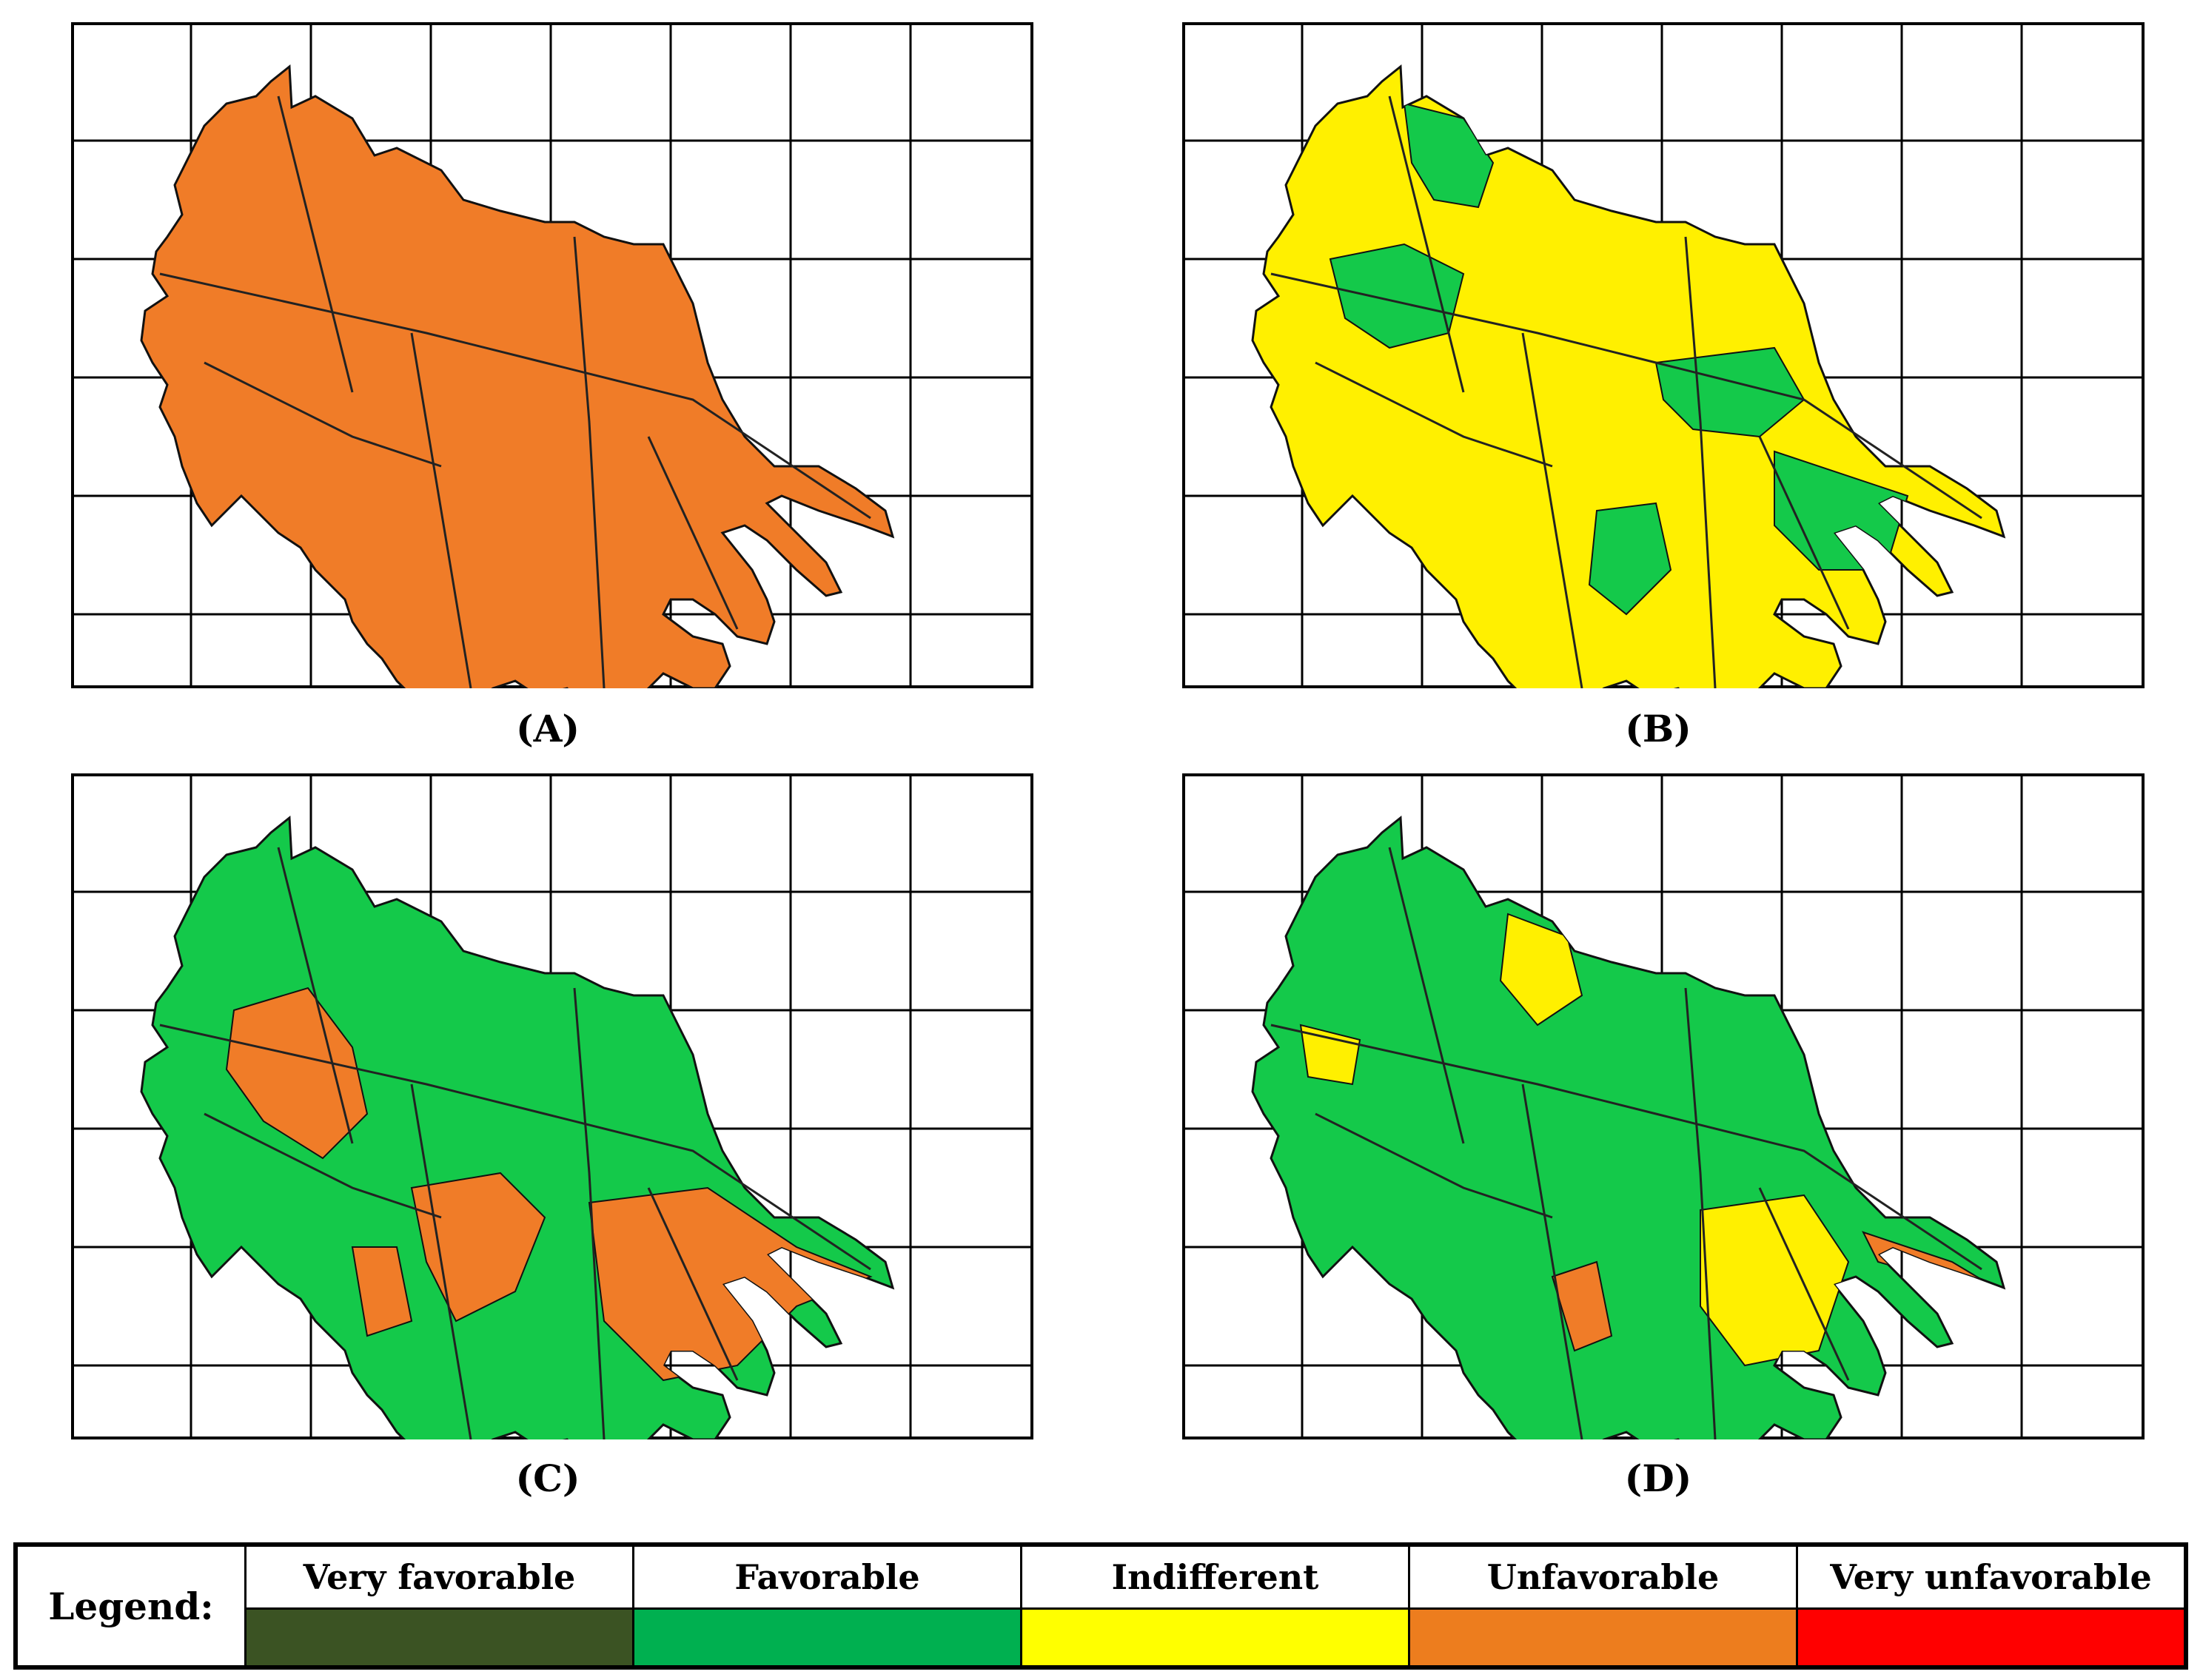  I want to click on legend-label: Favorable, so click(827, 1579).